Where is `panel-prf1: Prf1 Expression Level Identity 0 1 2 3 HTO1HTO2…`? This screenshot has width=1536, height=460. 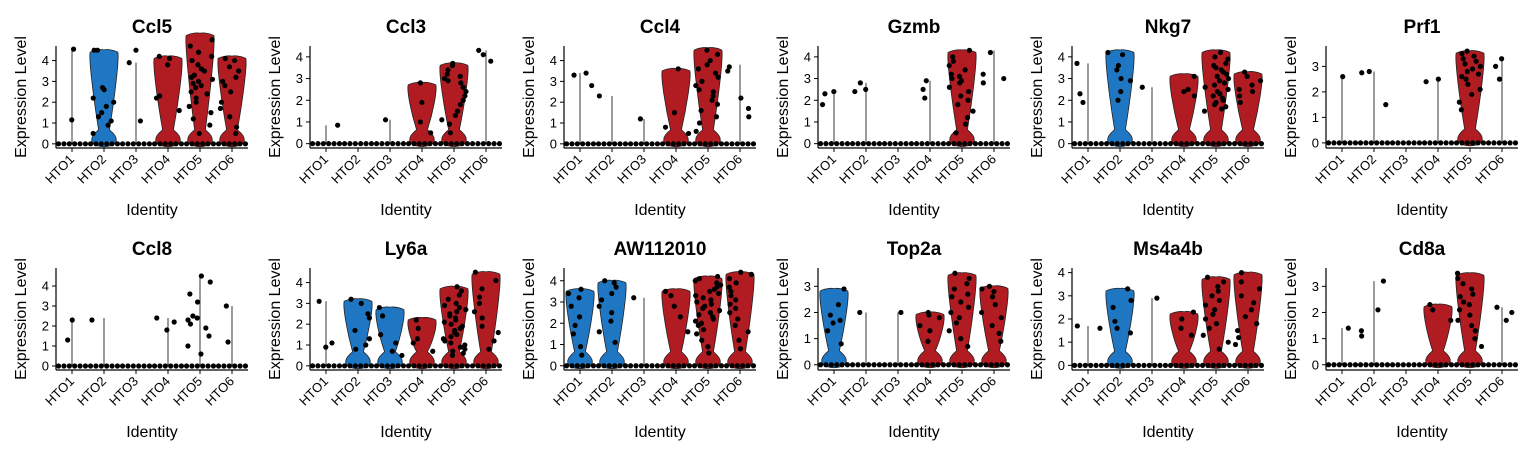 panel-prf1: Prf1 Expression Level Identity 0 1 2 3 HTO1HTO2… is located at coordinates (1401, 118).